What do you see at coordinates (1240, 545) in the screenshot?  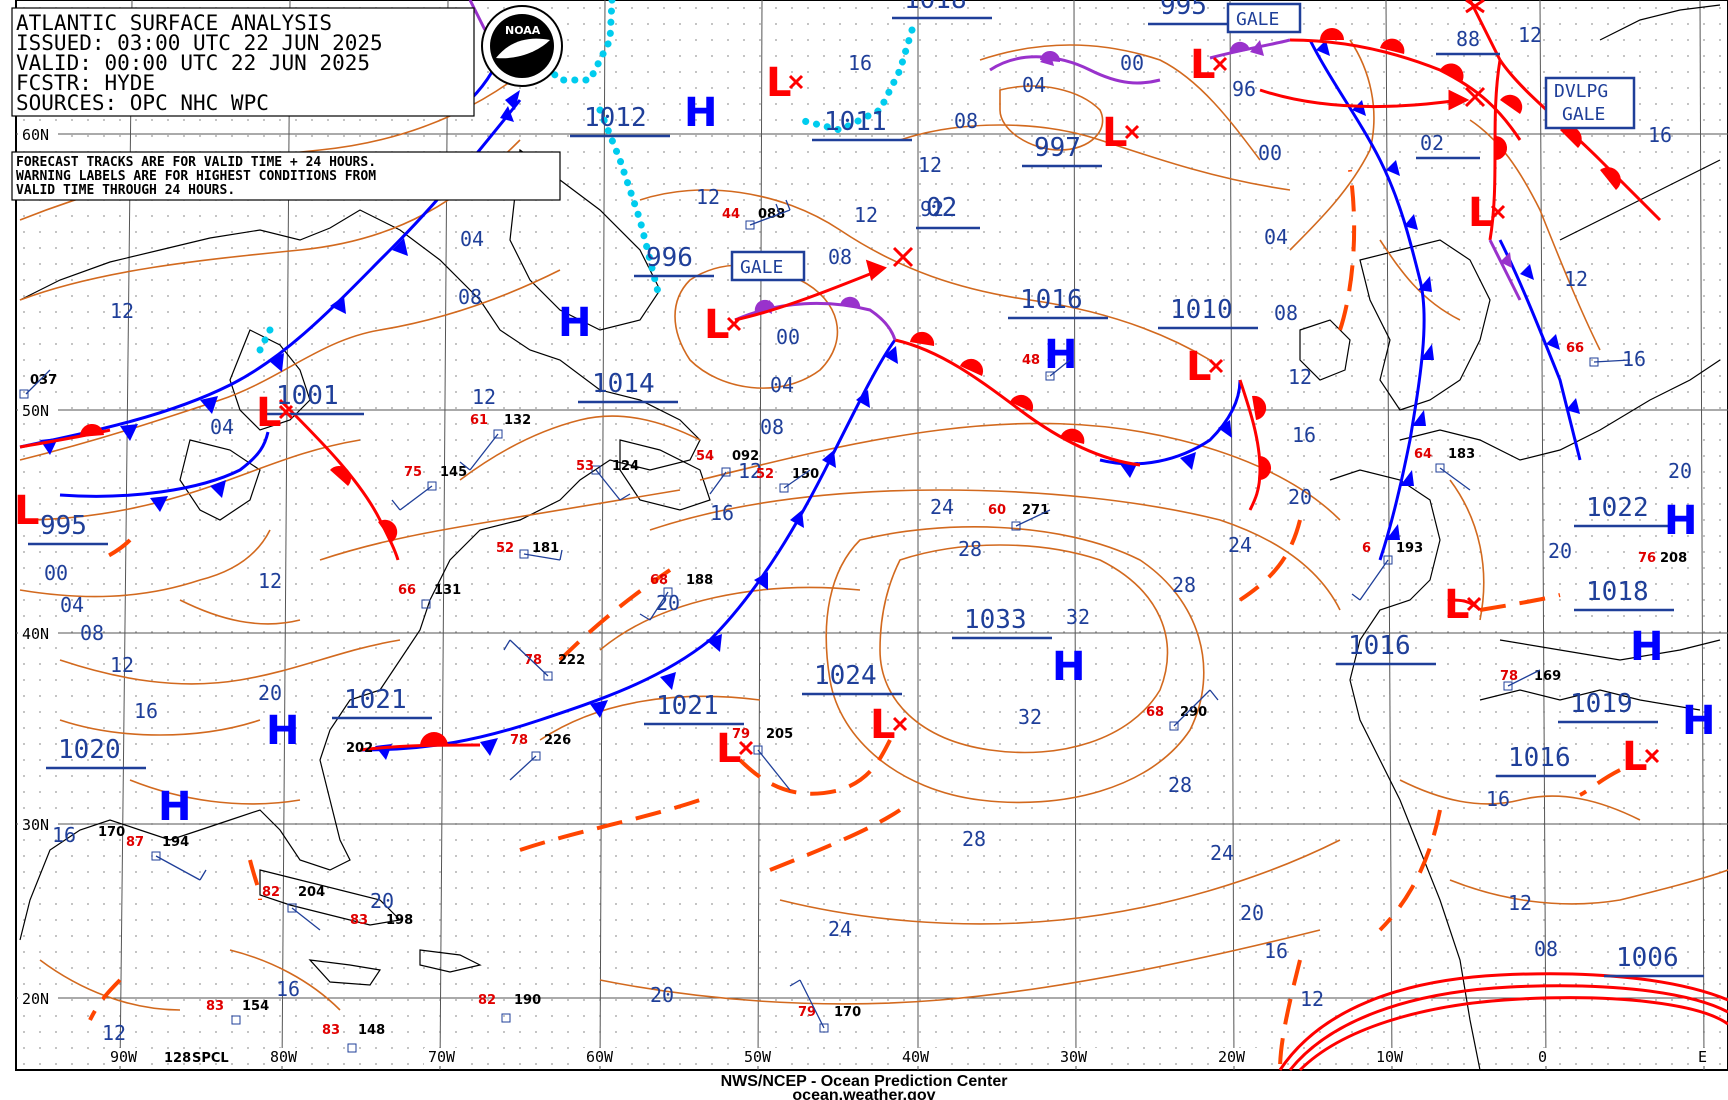 I see `isobar-label: 24` at bounding box center [1240, 545].